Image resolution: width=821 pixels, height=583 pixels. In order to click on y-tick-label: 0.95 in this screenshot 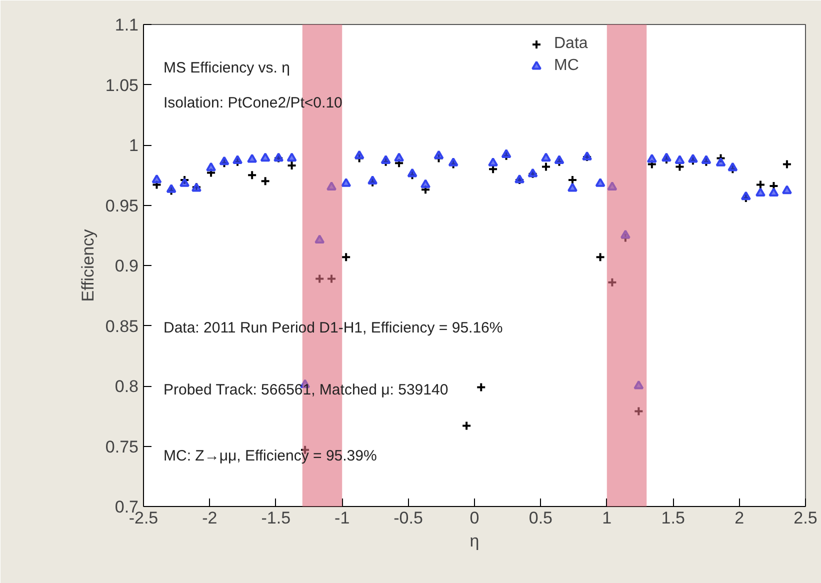, I will do `click(122, 206)`.